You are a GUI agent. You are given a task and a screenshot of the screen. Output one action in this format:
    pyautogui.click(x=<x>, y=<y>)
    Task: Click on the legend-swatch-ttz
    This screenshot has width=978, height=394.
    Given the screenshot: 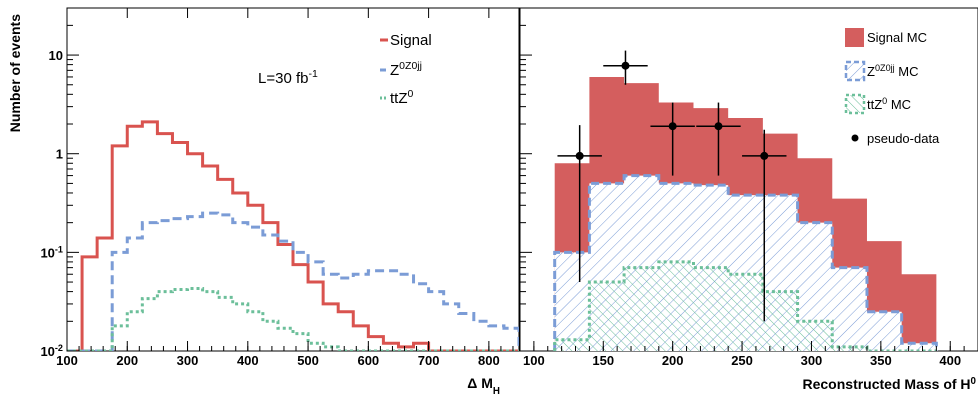 What is the action you would take?
    pyautogui.click(x=855, y=104)
    